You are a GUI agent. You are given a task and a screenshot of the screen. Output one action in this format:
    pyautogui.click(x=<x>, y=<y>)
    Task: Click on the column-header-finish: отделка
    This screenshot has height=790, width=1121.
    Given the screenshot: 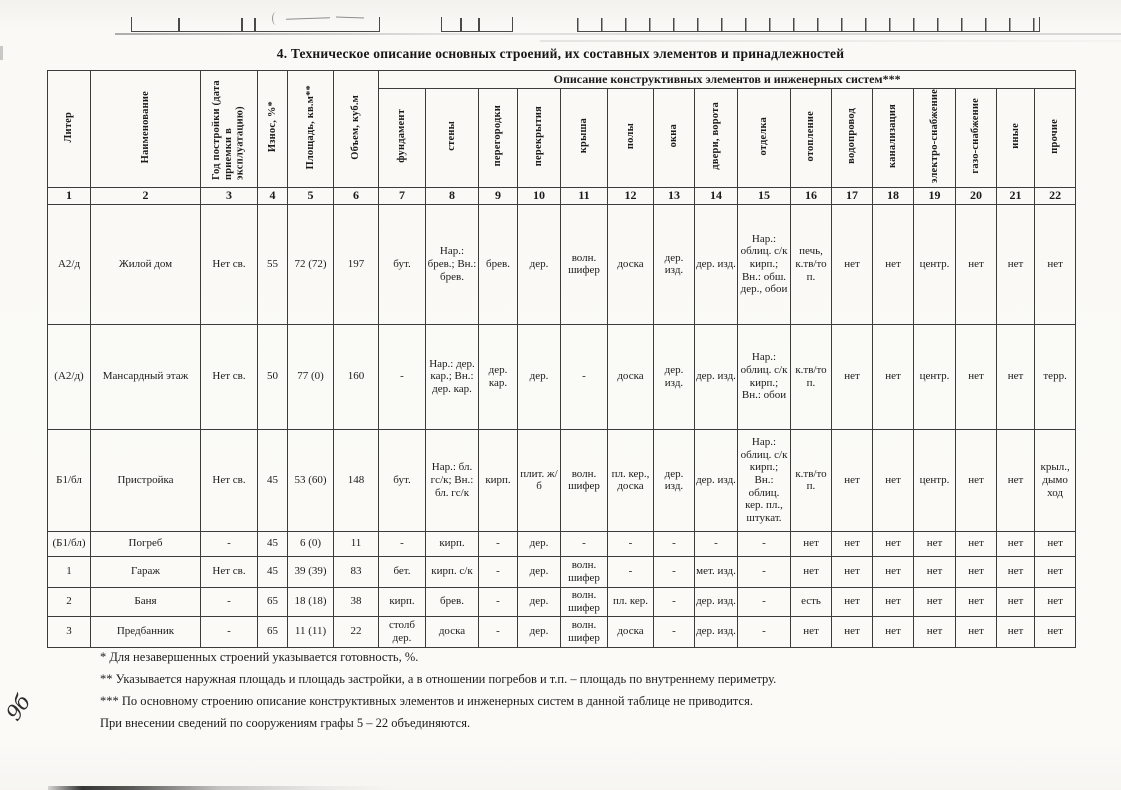 What is the action you would take?
    pyautogui.click(x=764, y=138)
    